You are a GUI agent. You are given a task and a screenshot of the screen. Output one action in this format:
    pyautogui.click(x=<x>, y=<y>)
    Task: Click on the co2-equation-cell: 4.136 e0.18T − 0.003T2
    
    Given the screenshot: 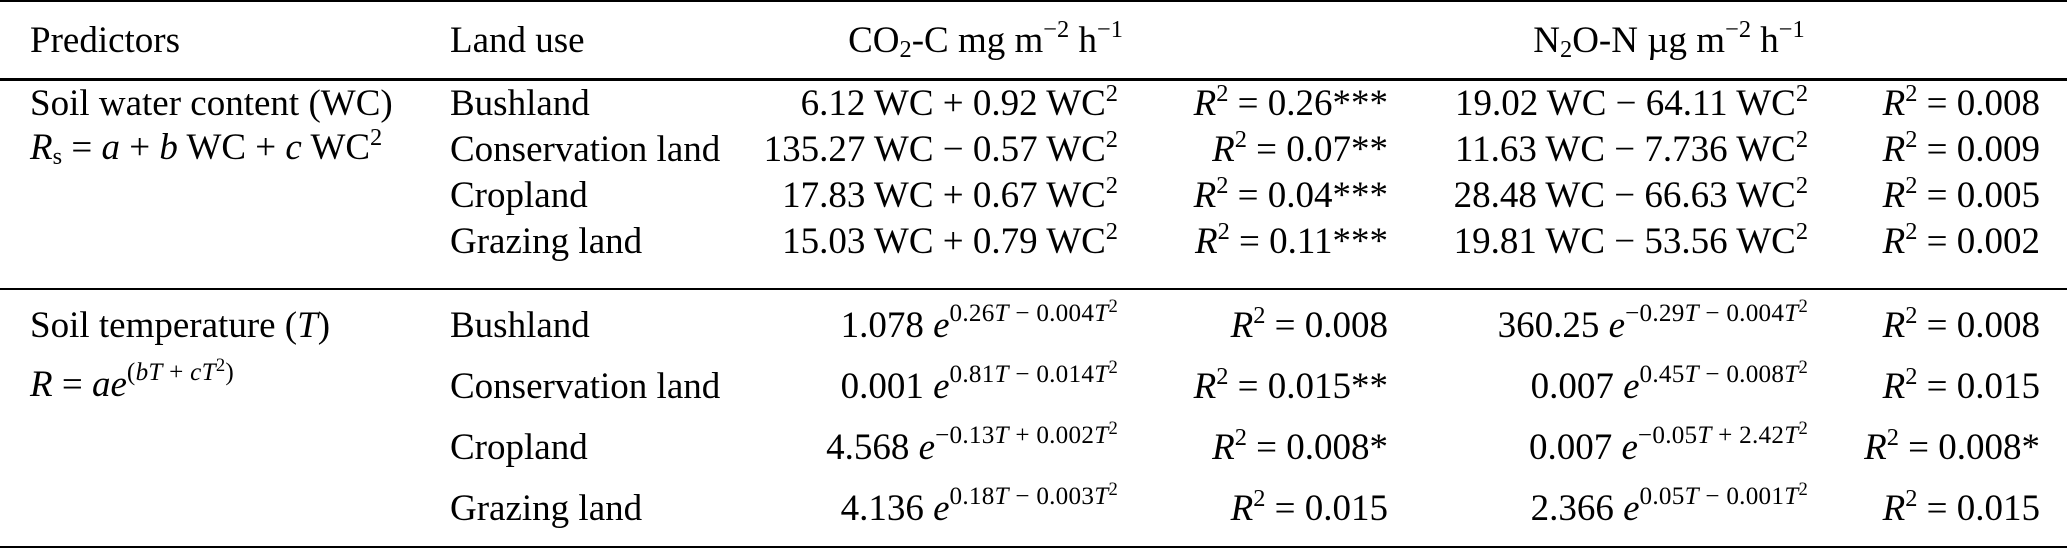 What is the action you would take?
    pyautogui.click(x=979, y=504)
    